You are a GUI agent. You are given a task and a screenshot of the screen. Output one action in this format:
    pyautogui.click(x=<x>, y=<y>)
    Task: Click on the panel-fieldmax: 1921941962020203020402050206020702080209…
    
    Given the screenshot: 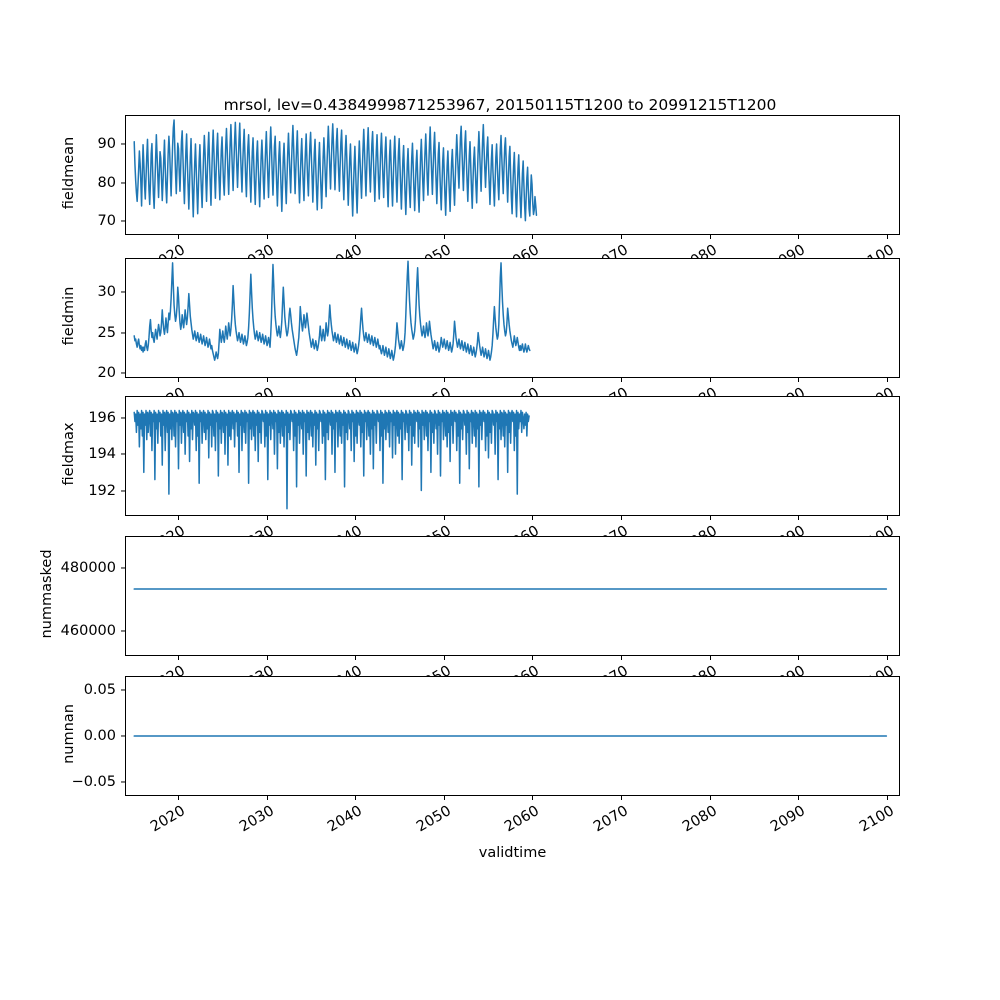 What is the action you would take?
    pyautogui.click(x=480, y=475)
    